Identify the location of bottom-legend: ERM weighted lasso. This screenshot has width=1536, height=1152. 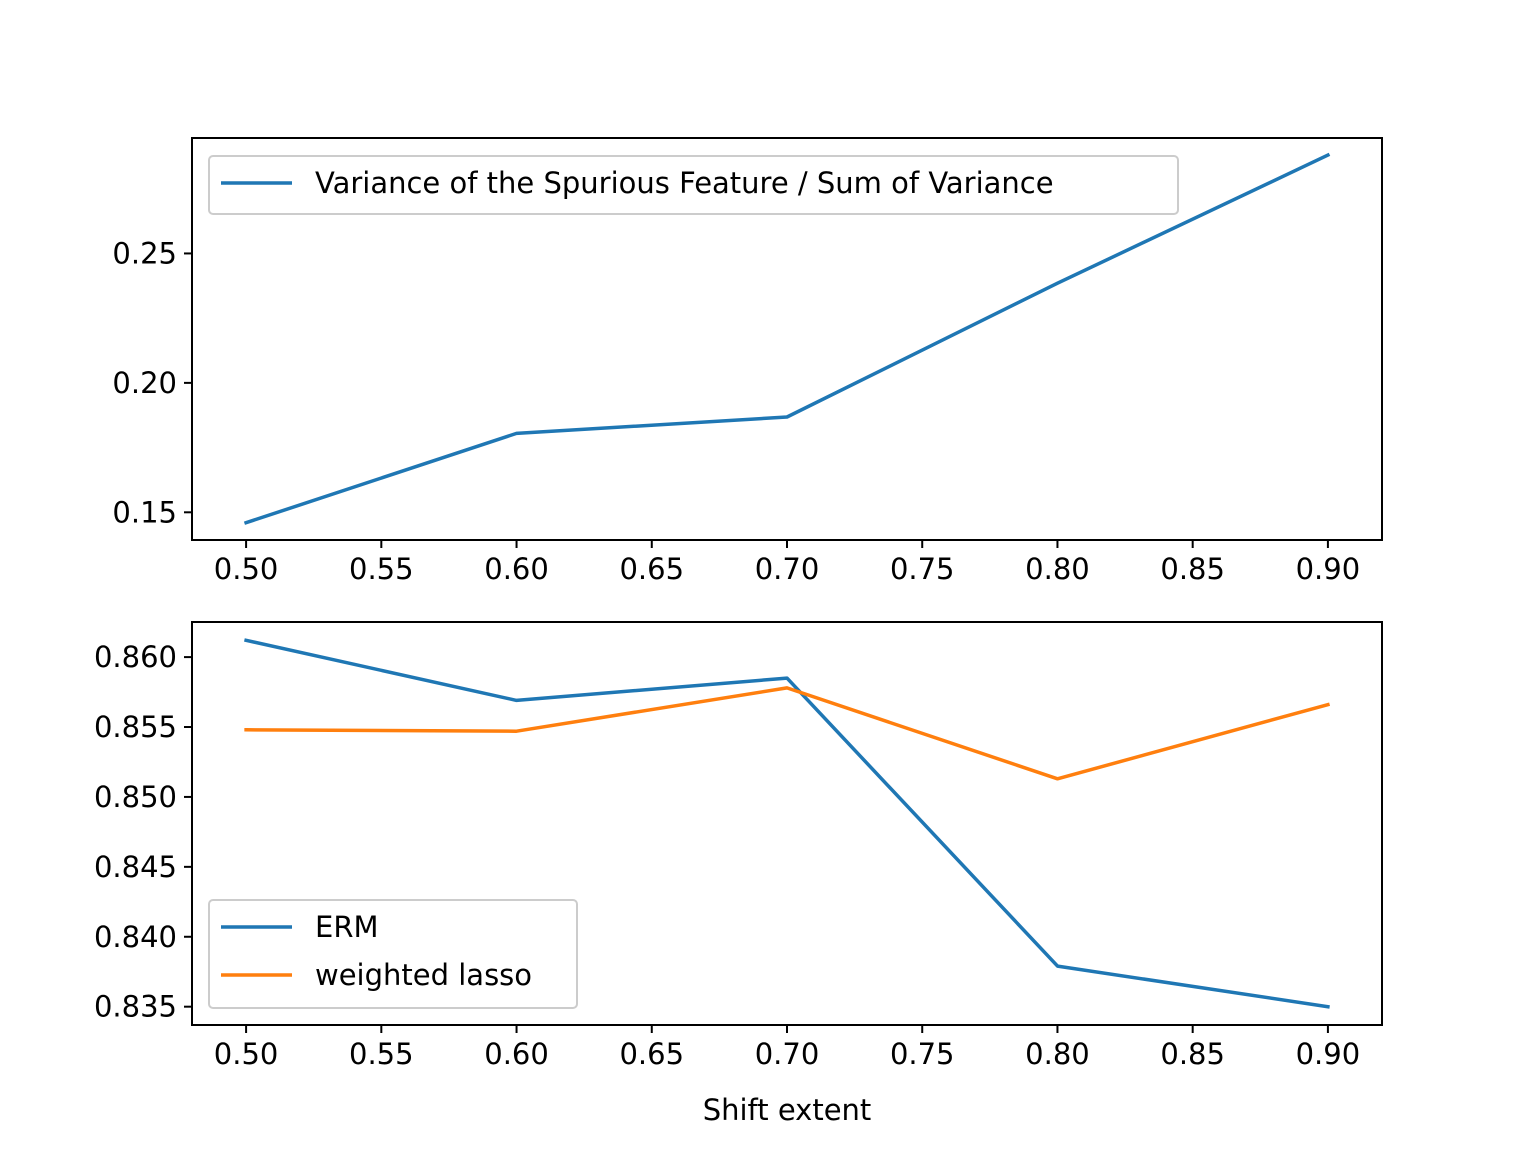
(393, 954).